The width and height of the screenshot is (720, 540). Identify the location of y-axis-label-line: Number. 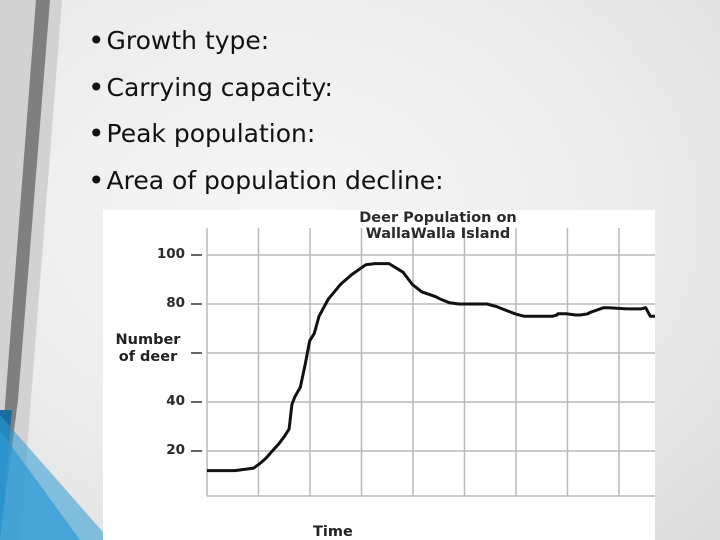
(148, 340).